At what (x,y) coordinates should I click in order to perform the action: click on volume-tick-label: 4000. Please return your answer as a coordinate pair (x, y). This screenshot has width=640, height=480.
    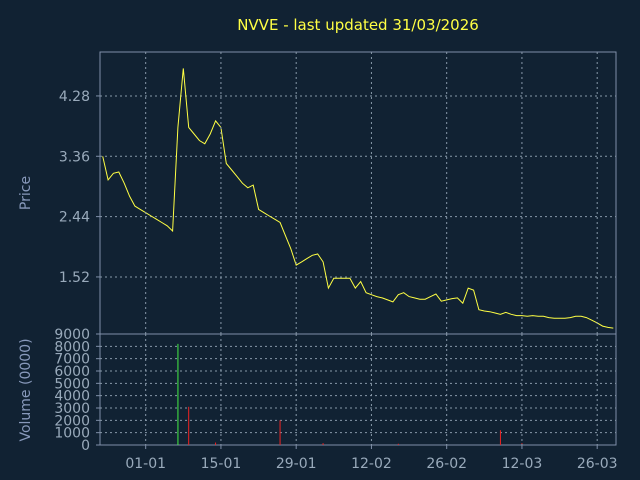
    Looking at the image, I should click on (72, 397).